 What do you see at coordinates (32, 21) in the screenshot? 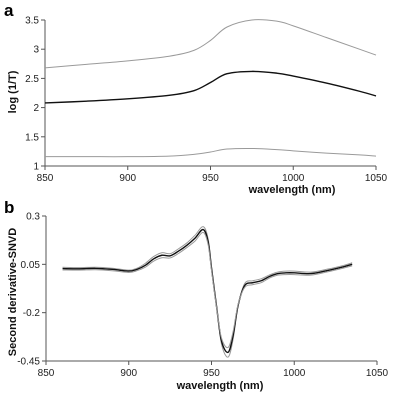
I see `y-tick-label: 3.5` at bounding box center [32, 21].